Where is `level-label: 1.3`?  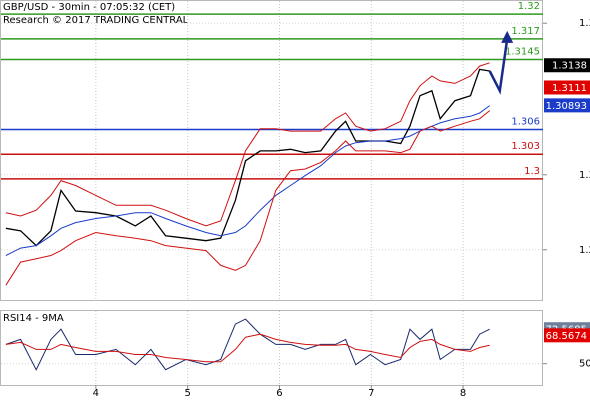
level-label: 1.3 is located at coordinates (532, 171).